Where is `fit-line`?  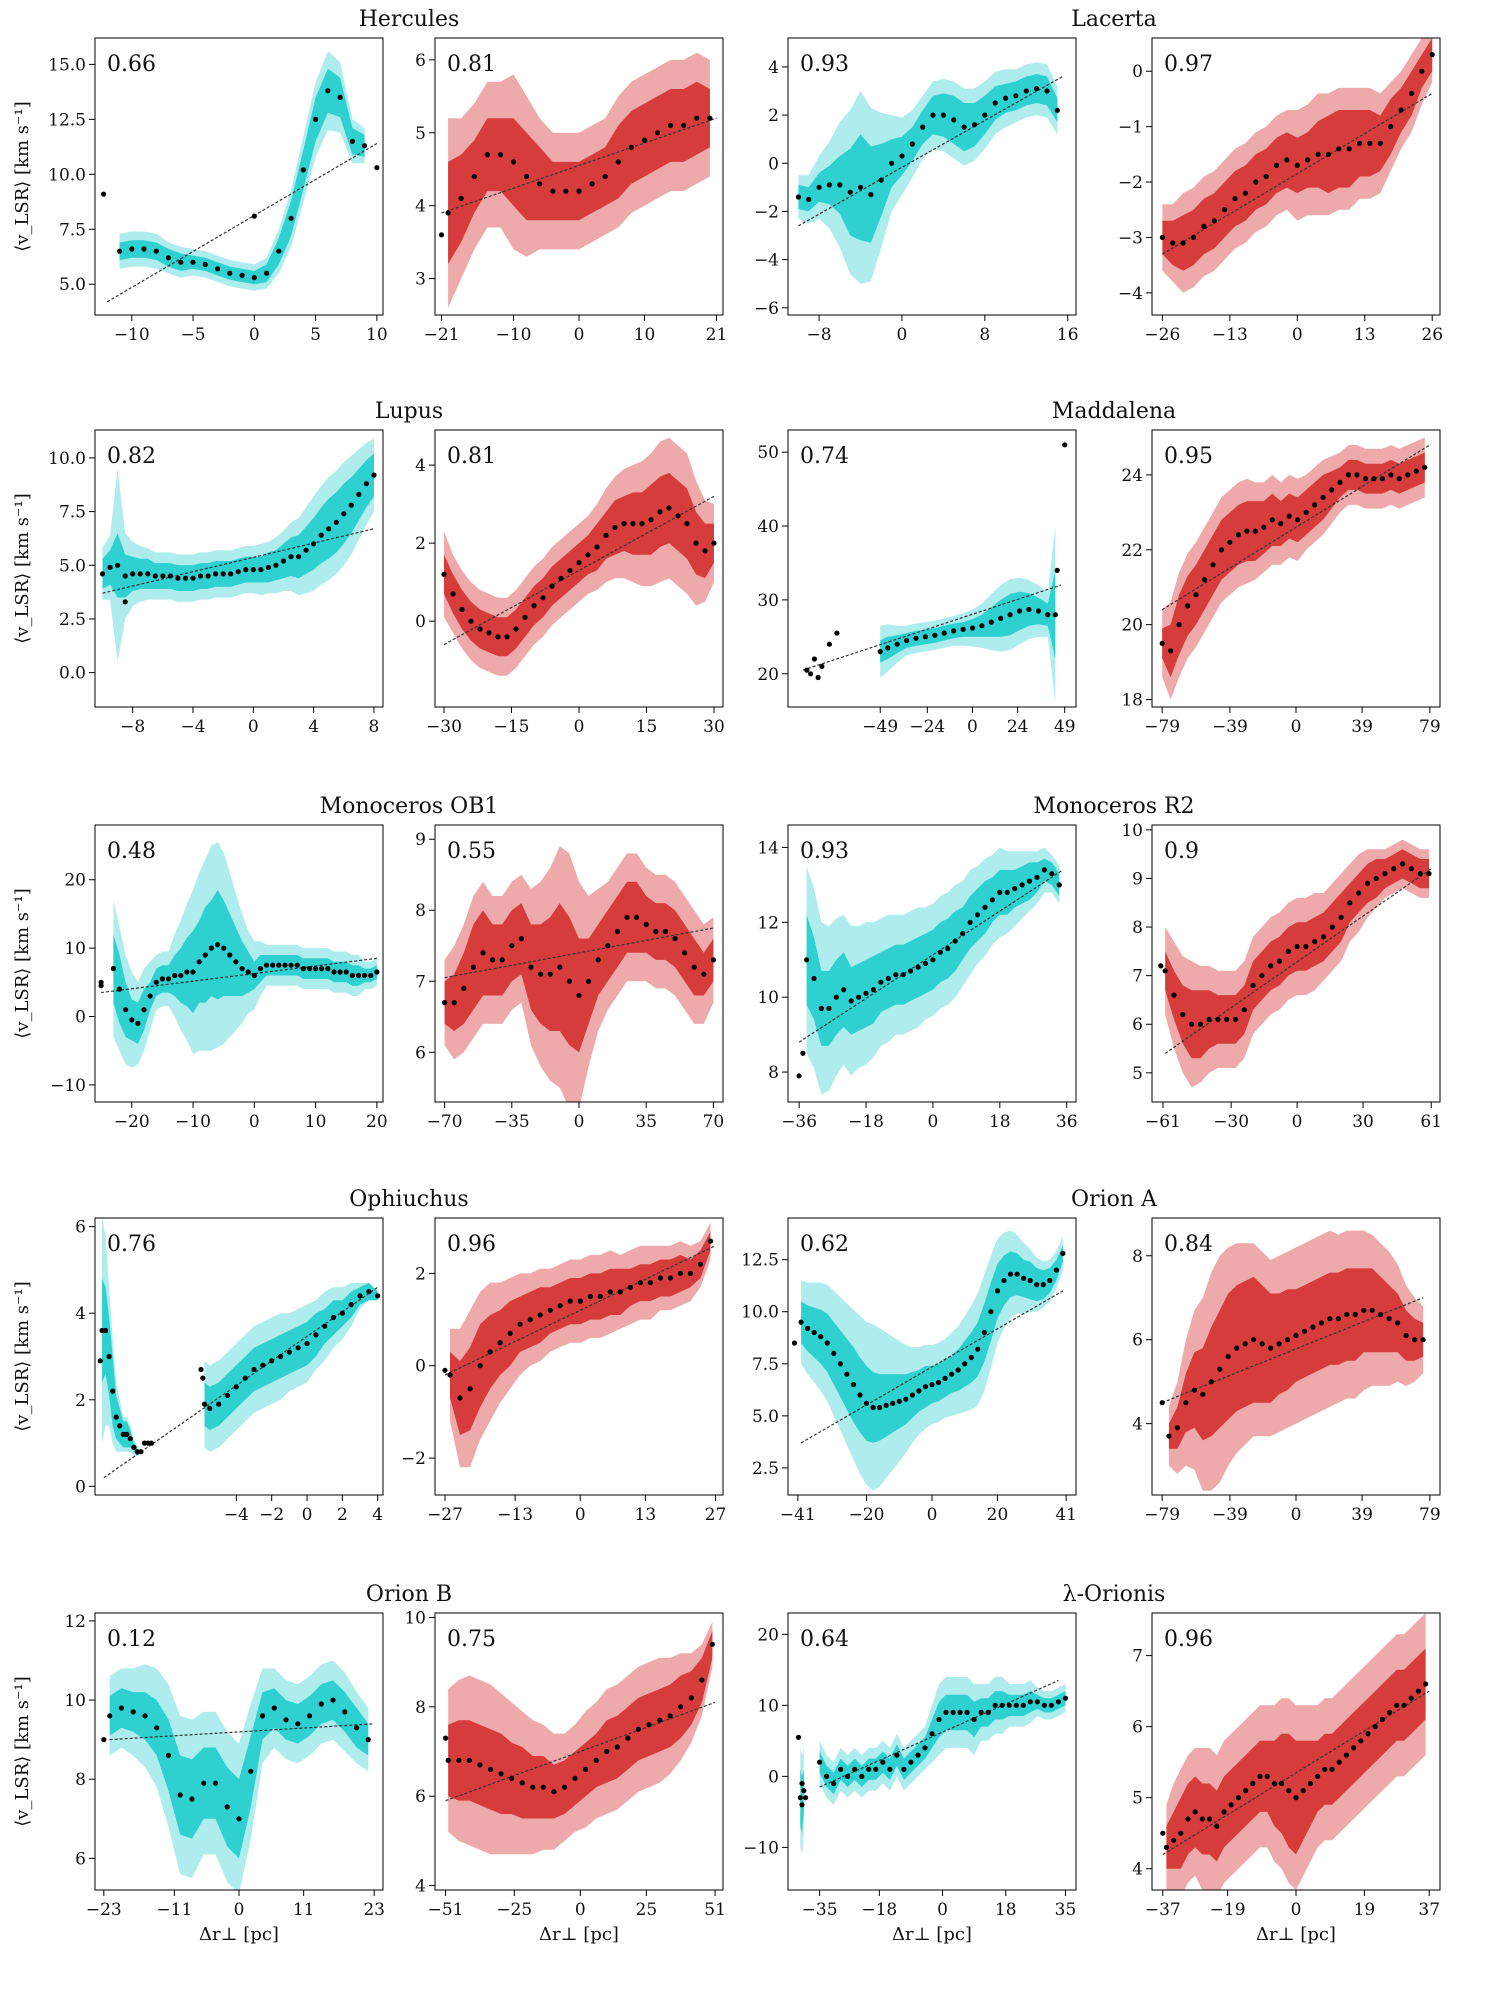
fit-line is located at coordinates (238, 561).